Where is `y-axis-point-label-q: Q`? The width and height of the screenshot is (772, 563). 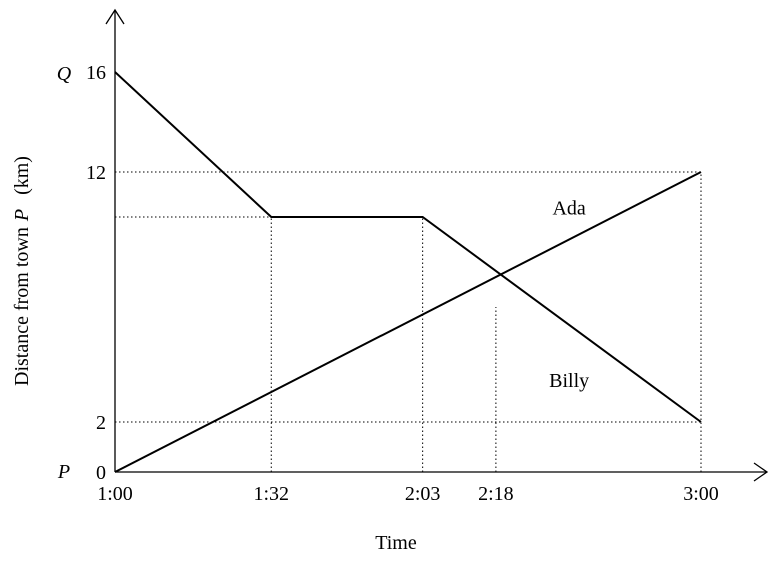
y-axis-point-label-q: Q is located at coordinates (64, 74).